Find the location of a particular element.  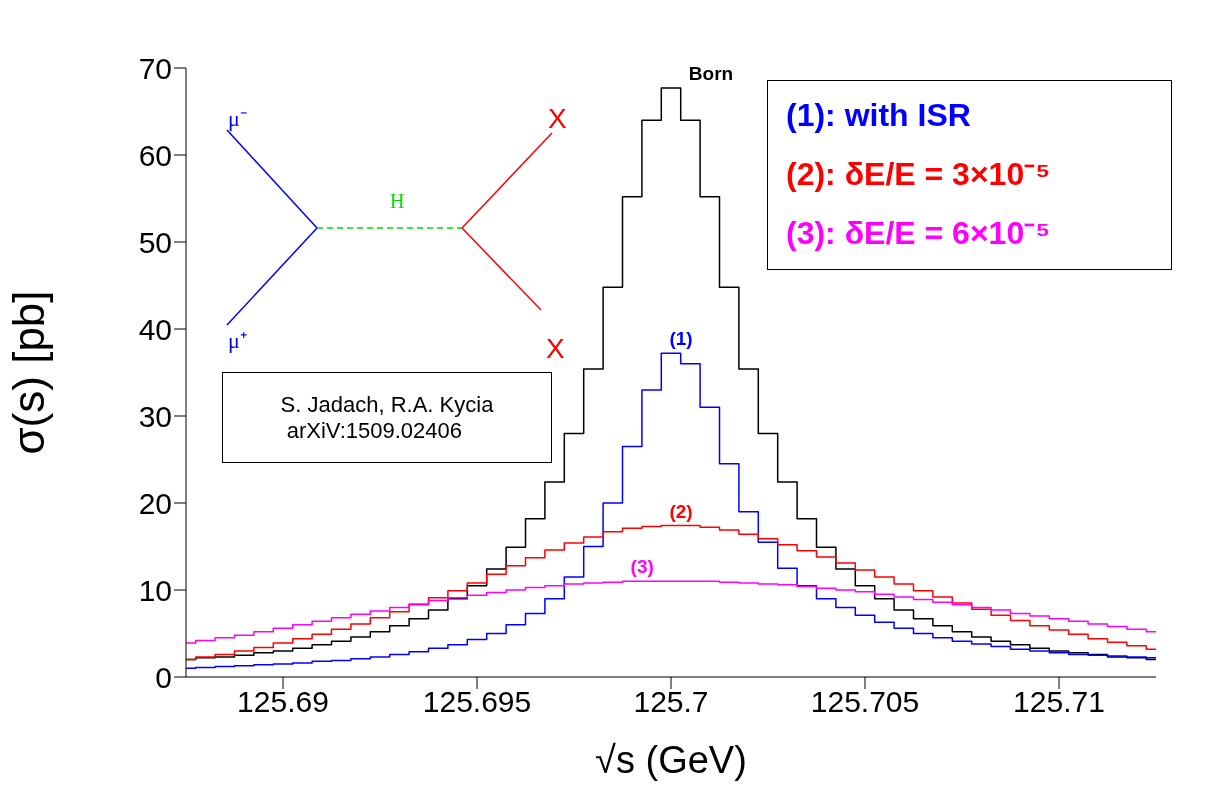

x-tick-label: 125.695 is located at coordinates (477, 702).